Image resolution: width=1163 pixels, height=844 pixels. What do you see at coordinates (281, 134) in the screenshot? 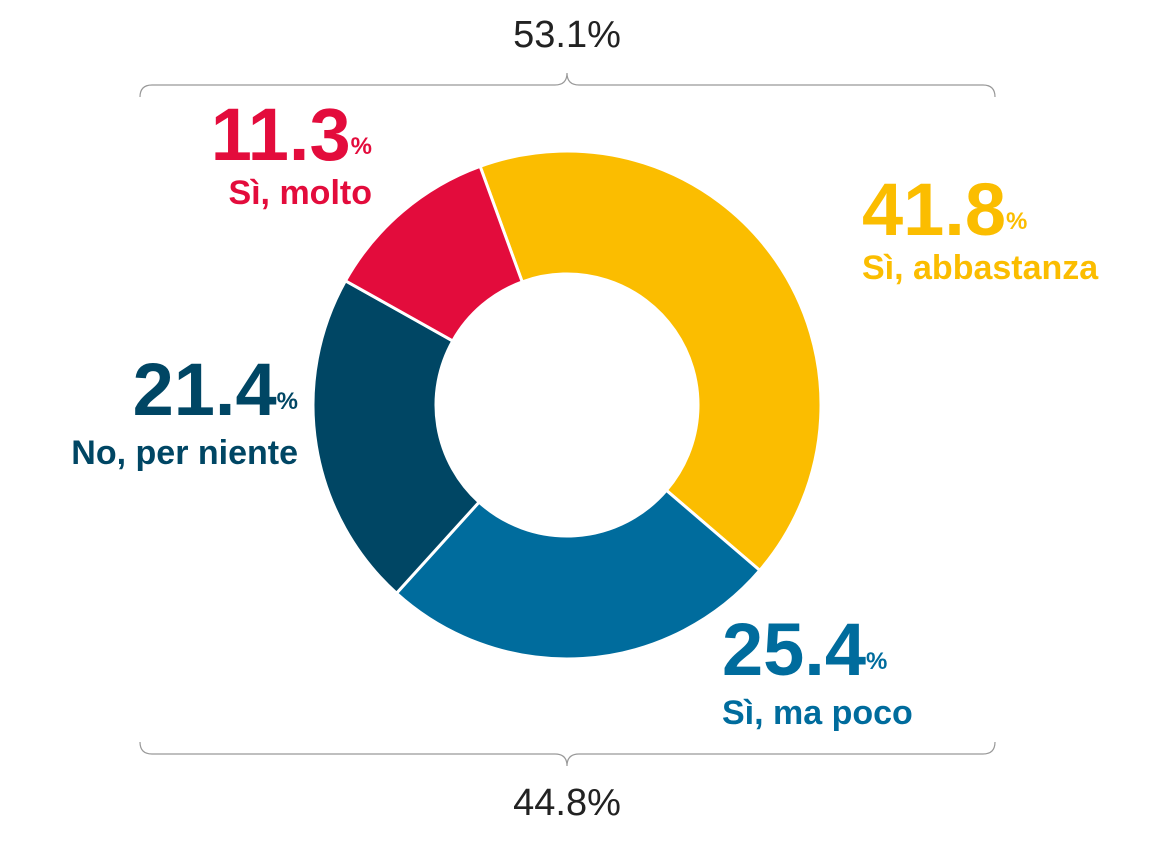
I see `value-number: 11.3` at bounding box center [281, 134].